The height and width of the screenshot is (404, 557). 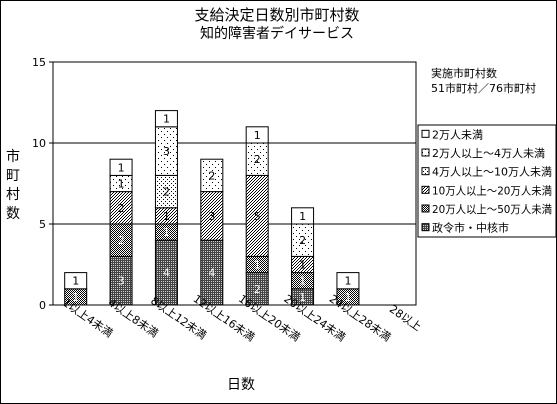 I want to click on legend-entry: 10万人以上～20万人未満, so click(x=492, y=190).